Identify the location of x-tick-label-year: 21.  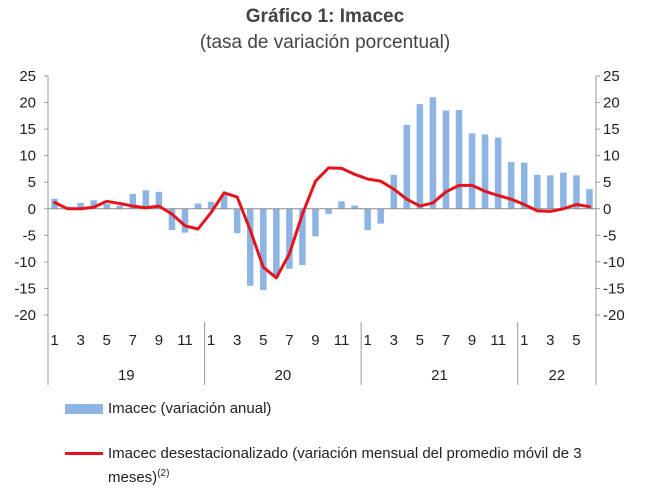
(439, 375).